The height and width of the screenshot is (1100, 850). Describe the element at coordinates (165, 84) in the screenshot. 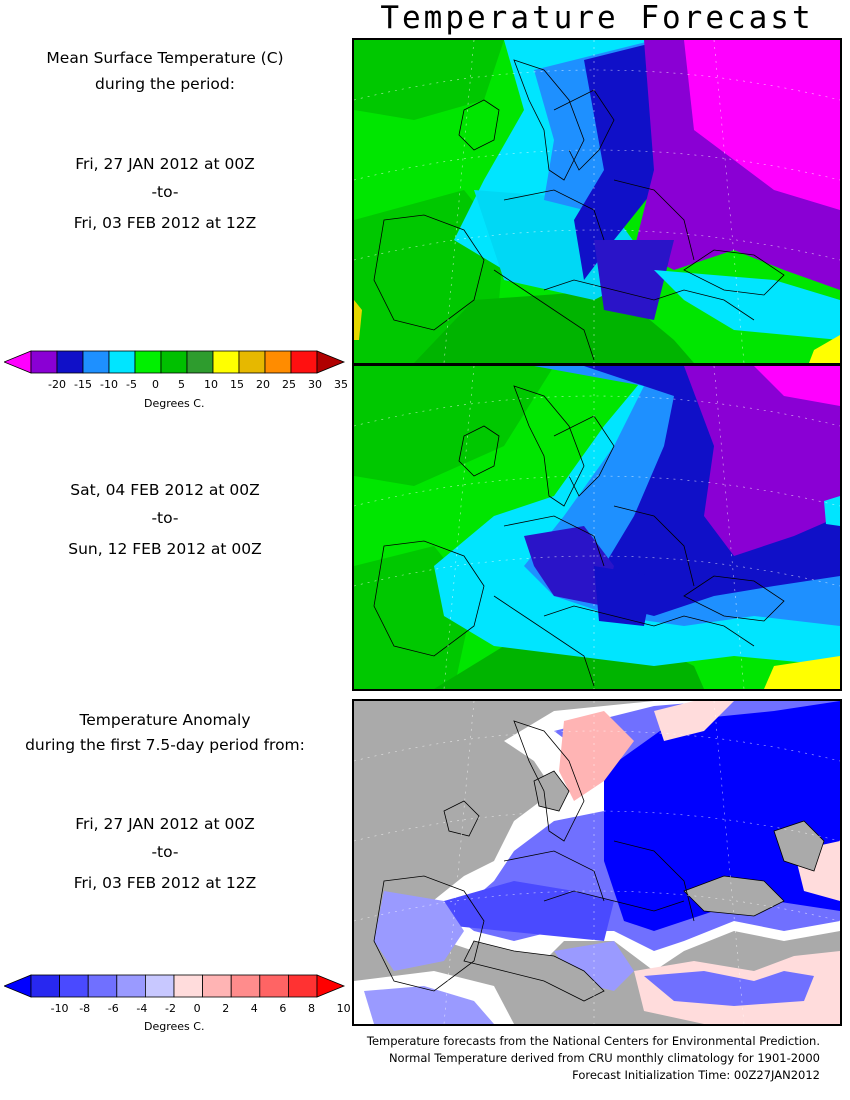

I see `panel1-heading-line2: during the period:` at that location.